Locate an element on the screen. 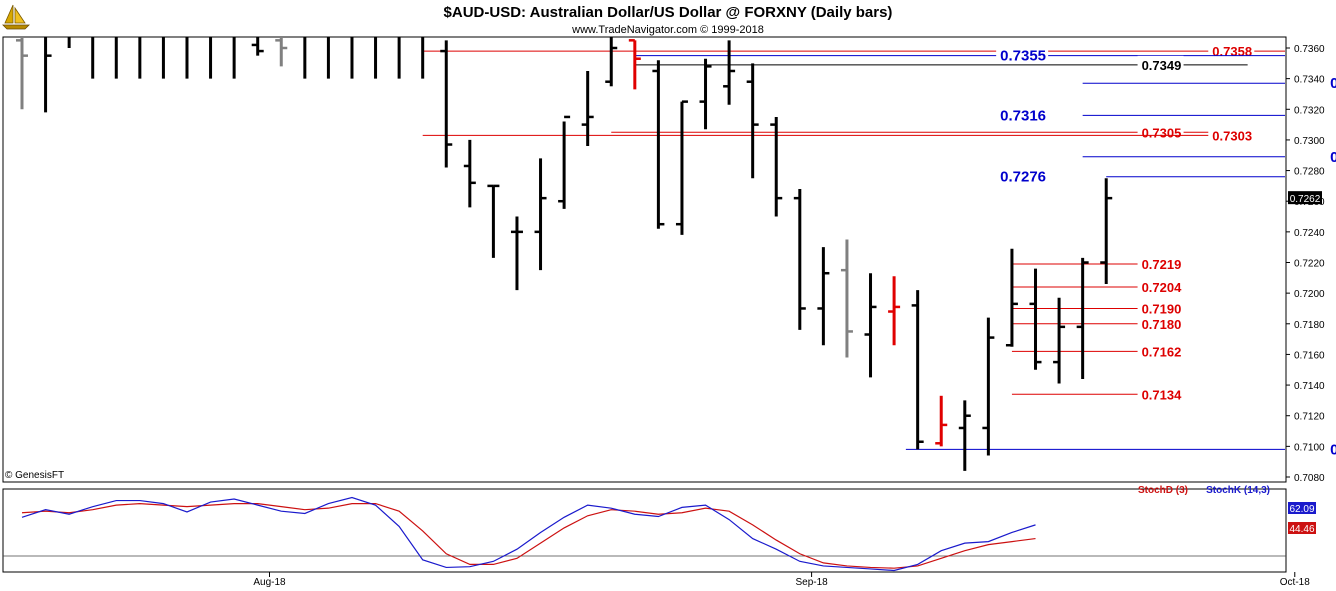 The image size is (1336, 591). level-label-0.7316: 0.7316 is located at coordinates (1023, 115).